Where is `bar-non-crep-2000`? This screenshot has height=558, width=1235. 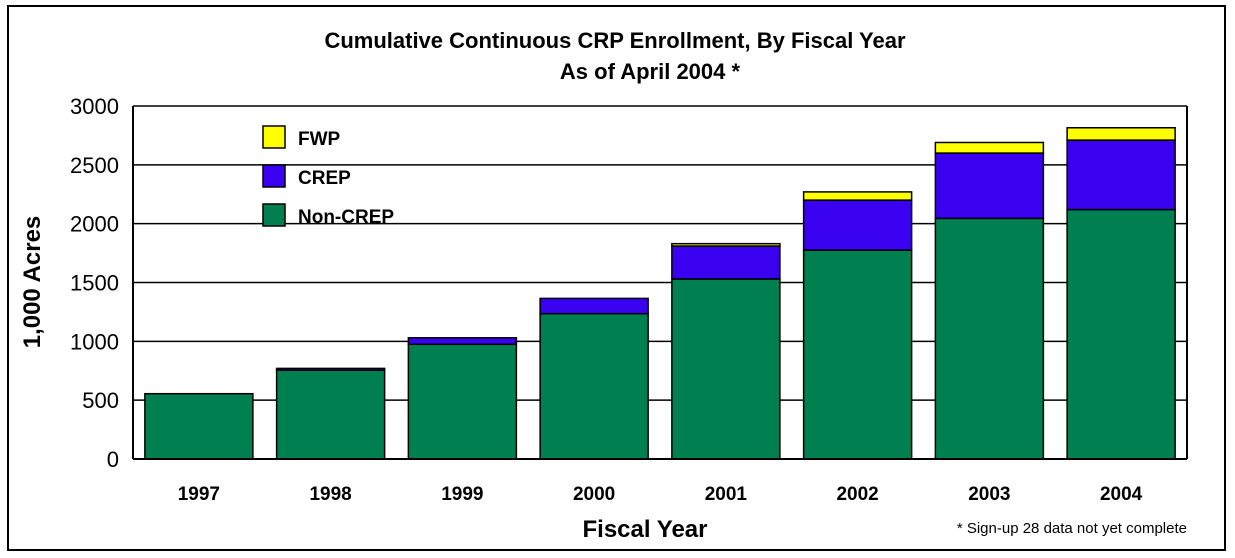 bar-non-crep-2000 is located at coordinates (594, 386).